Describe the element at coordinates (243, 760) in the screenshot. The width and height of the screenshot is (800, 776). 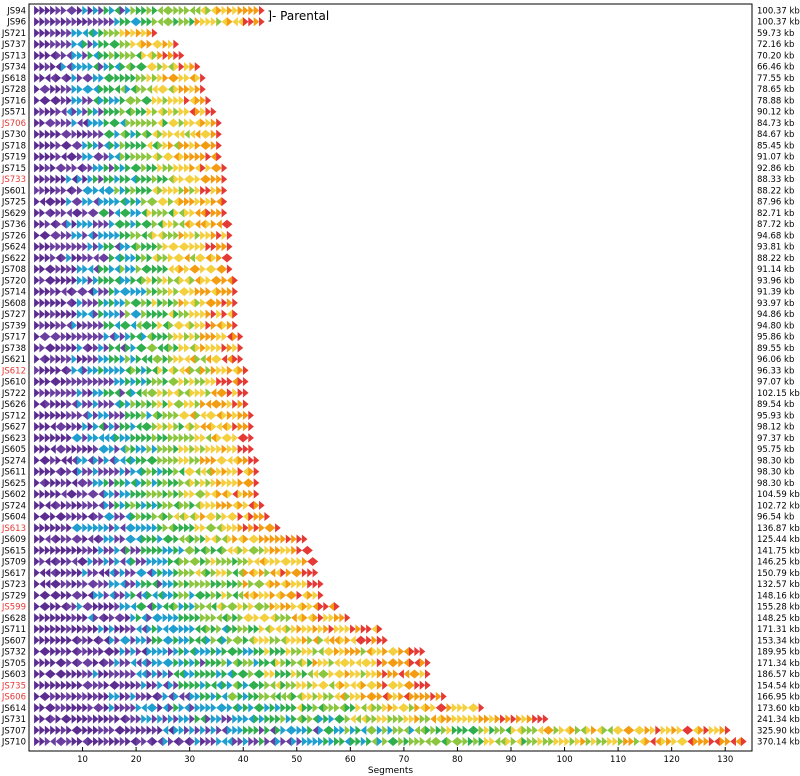
I see `x-tick-label: 40` at that location.